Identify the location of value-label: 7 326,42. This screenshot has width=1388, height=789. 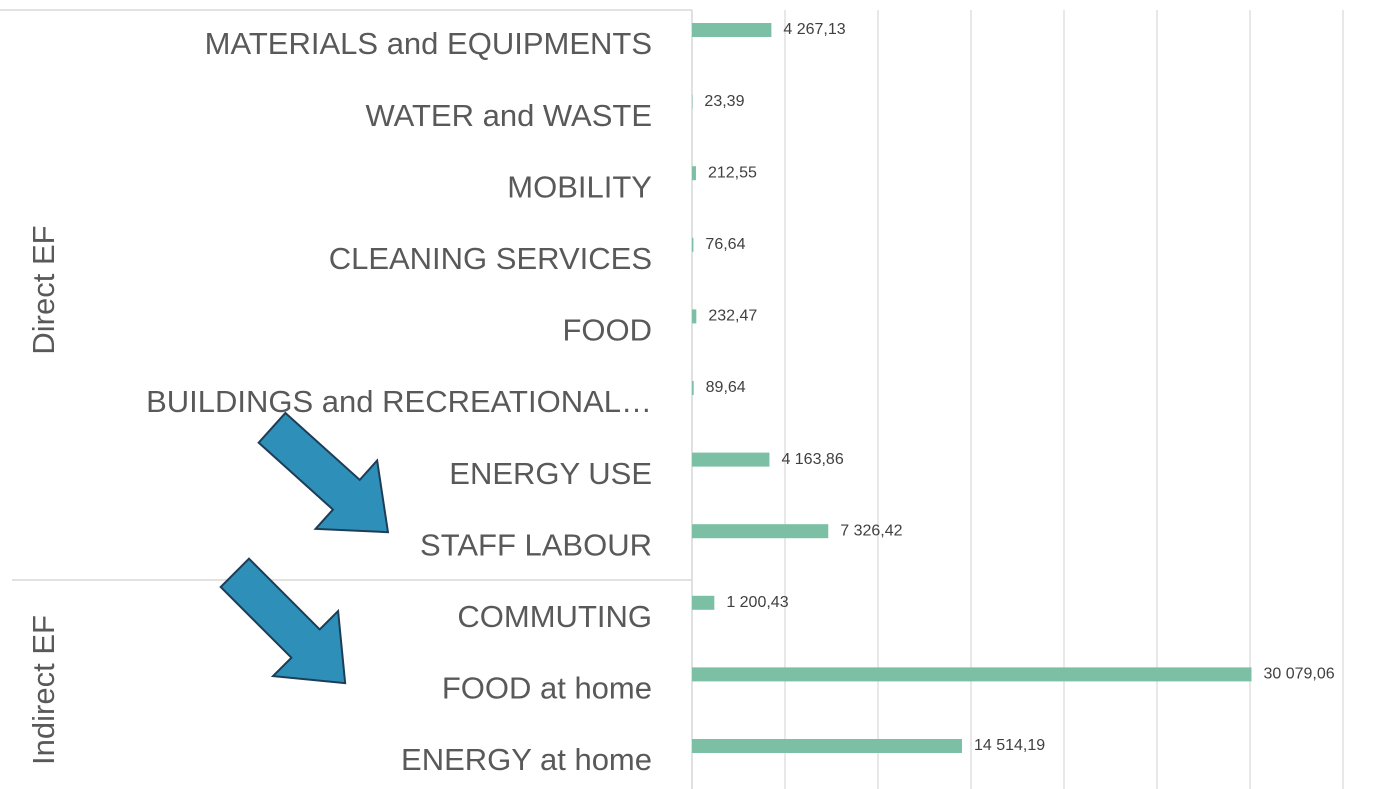
(871, 530).